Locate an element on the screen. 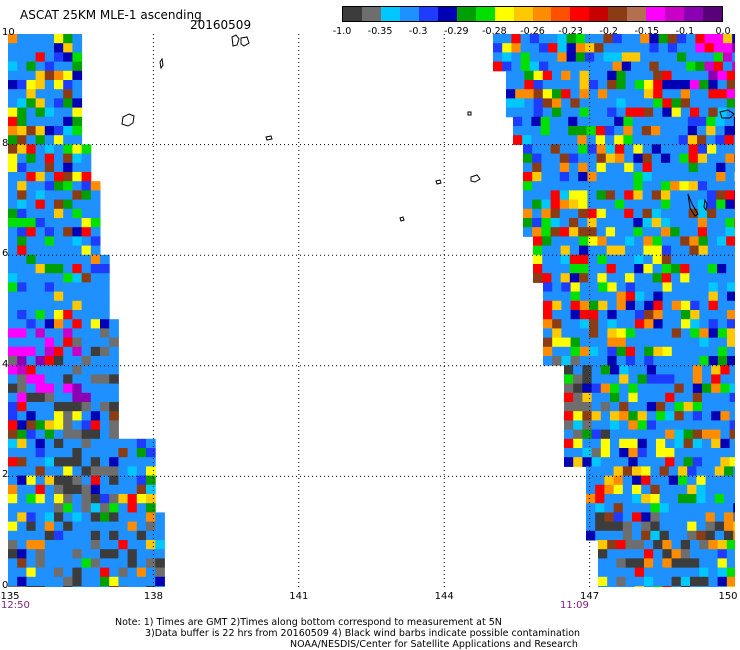 The height and width of the screenshot is (650, 740). swath-time-left: 12:50 is located at coordinates (15, 605).